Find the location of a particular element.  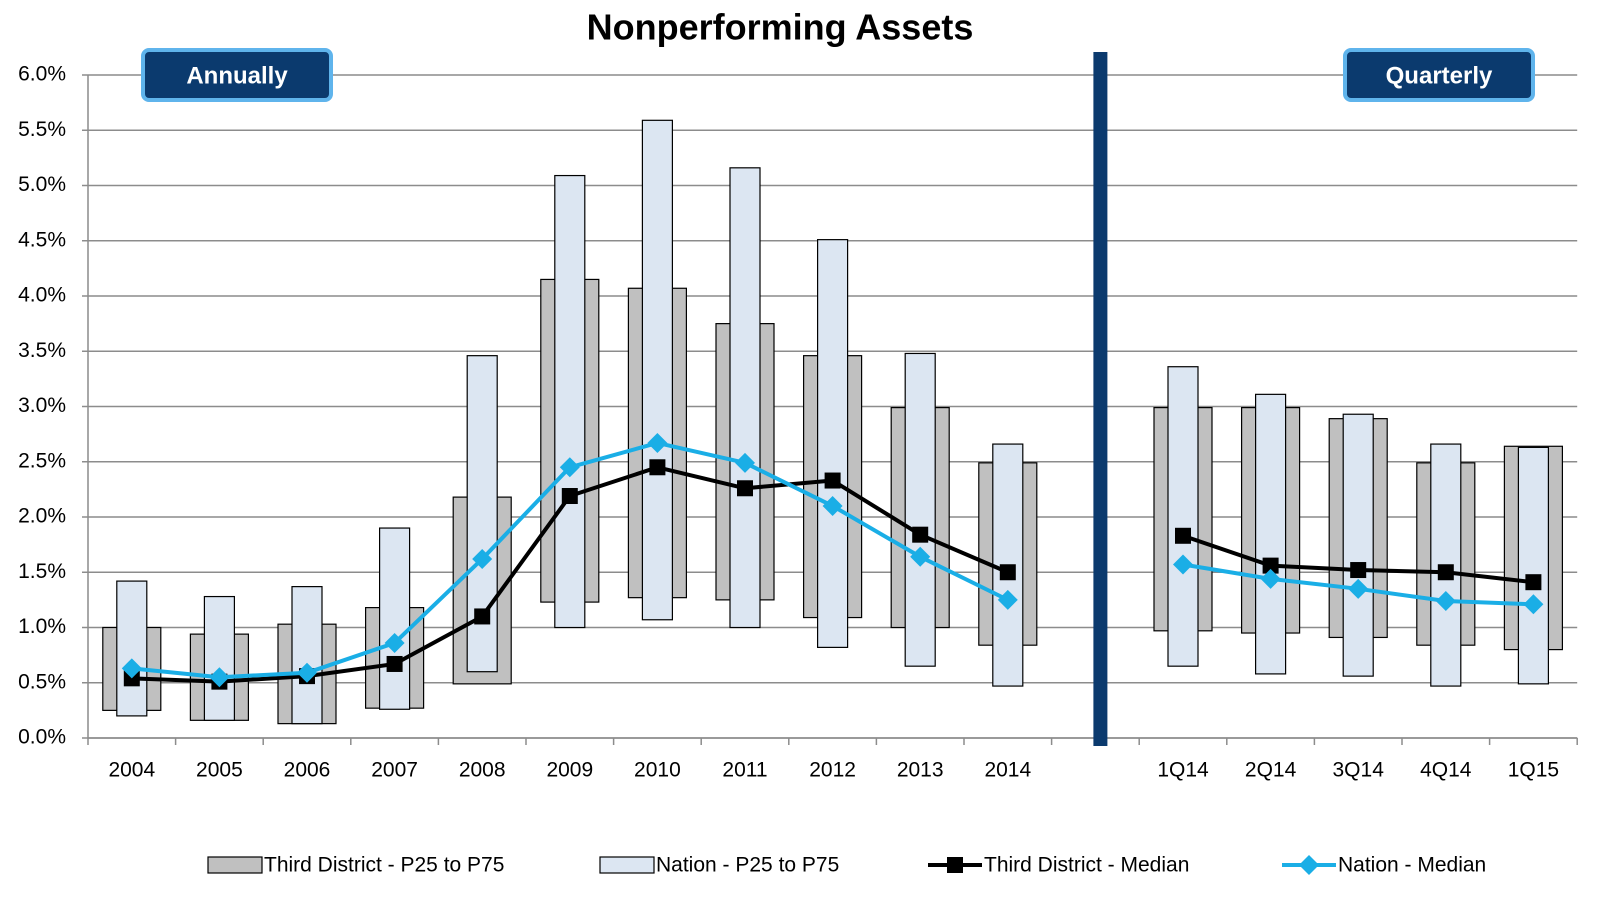

y-tick-label: 4.0% is located at coordinates (42, 295).